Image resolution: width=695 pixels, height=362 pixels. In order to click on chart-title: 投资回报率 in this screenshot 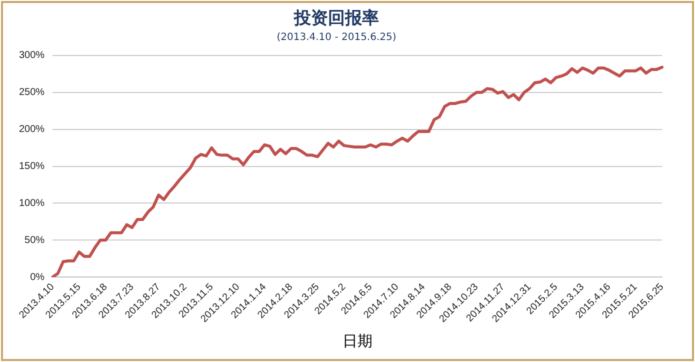, I will do `click(336, 18)`.